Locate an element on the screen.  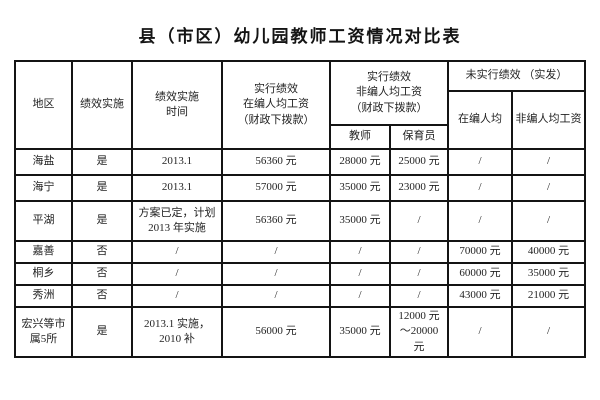
table-row: 秀洲 否 / / / / 43000 元 21000 元 is located at coordinates (300, 296).